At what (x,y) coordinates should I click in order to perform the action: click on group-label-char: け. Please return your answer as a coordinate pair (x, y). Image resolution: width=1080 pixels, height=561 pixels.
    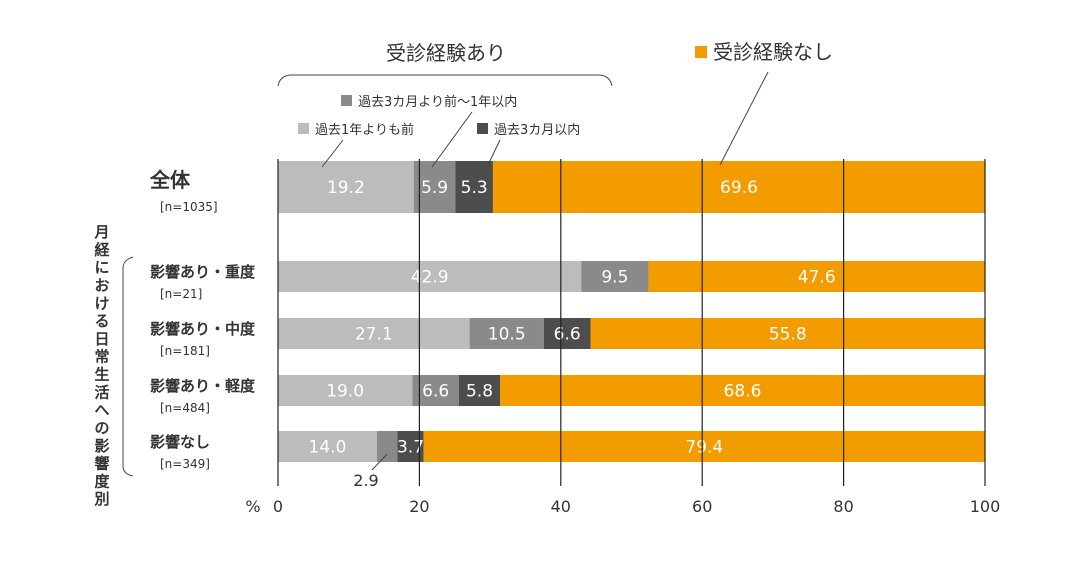
    Looking at the image, I should click on (101, 303).